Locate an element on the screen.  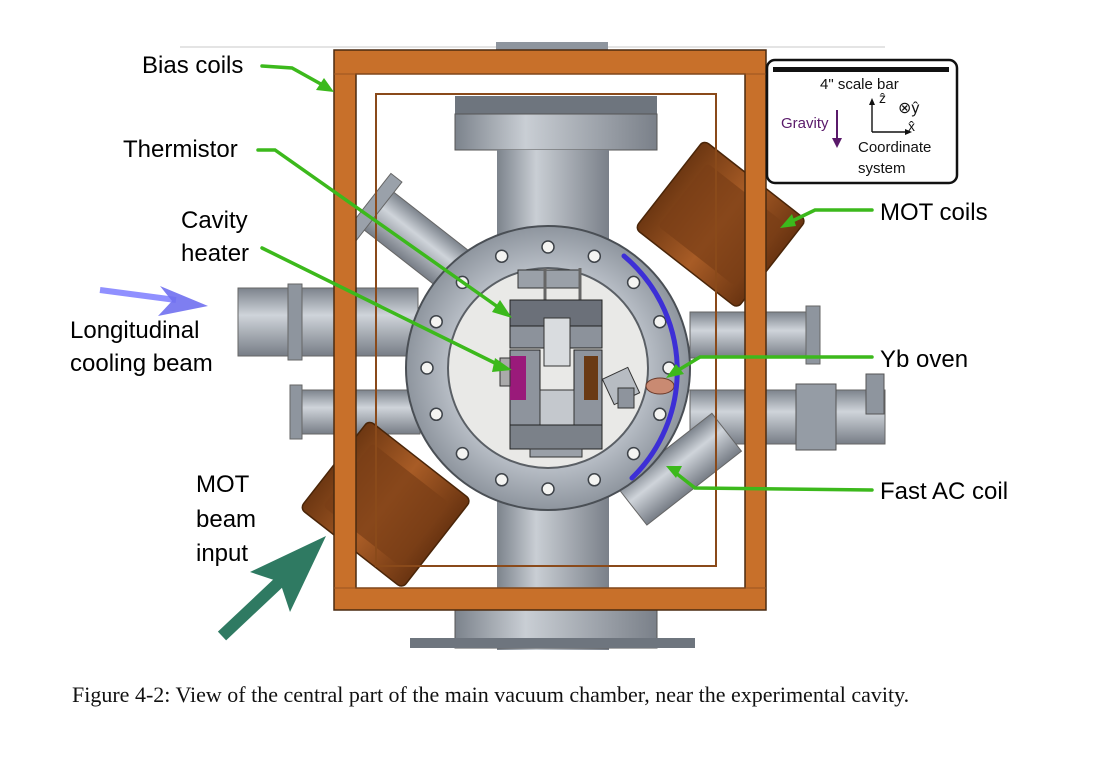
label-mot-coils: MOT coils is located at coordinates (934, 212).